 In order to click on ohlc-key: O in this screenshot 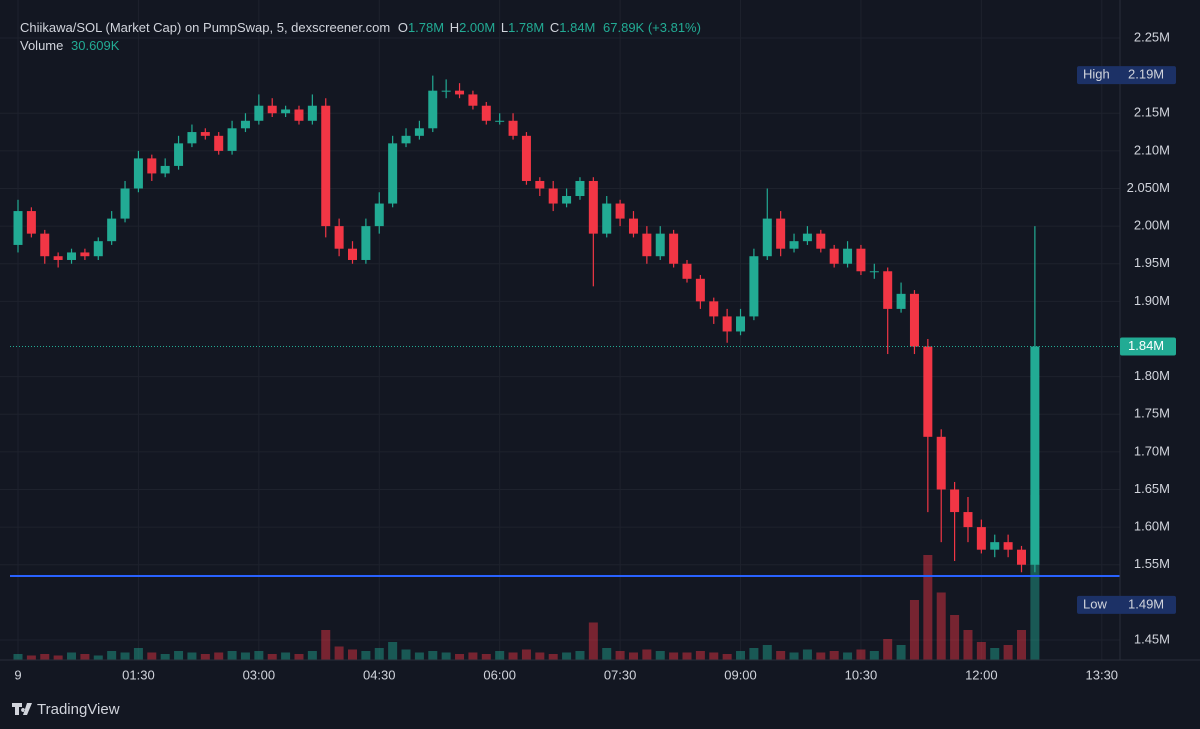, I will do `click(403, 27)`.